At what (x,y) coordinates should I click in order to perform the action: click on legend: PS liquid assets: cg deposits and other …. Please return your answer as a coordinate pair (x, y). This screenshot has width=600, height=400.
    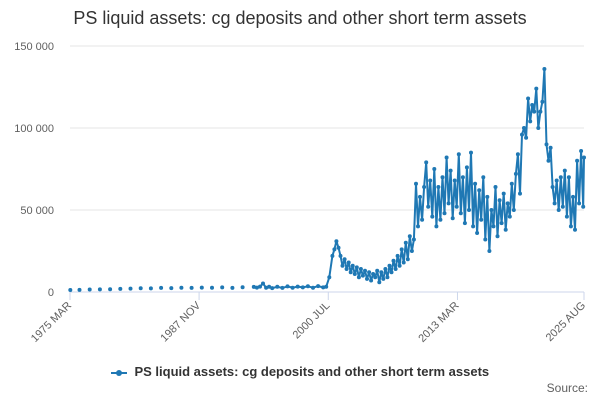
    Looking at the image, I should click on (300, 371).